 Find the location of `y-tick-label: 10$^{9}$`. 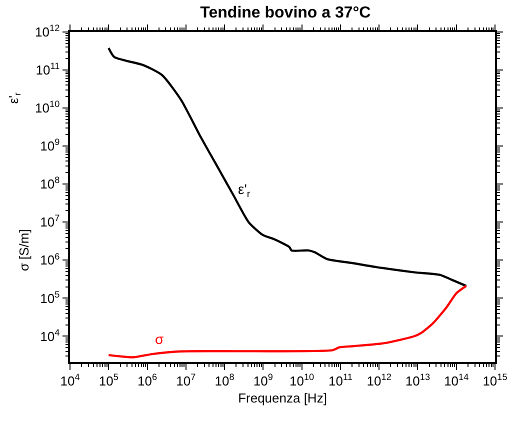

y-tick-label: 10$^{9}$ is located at coordinates (50, 145).